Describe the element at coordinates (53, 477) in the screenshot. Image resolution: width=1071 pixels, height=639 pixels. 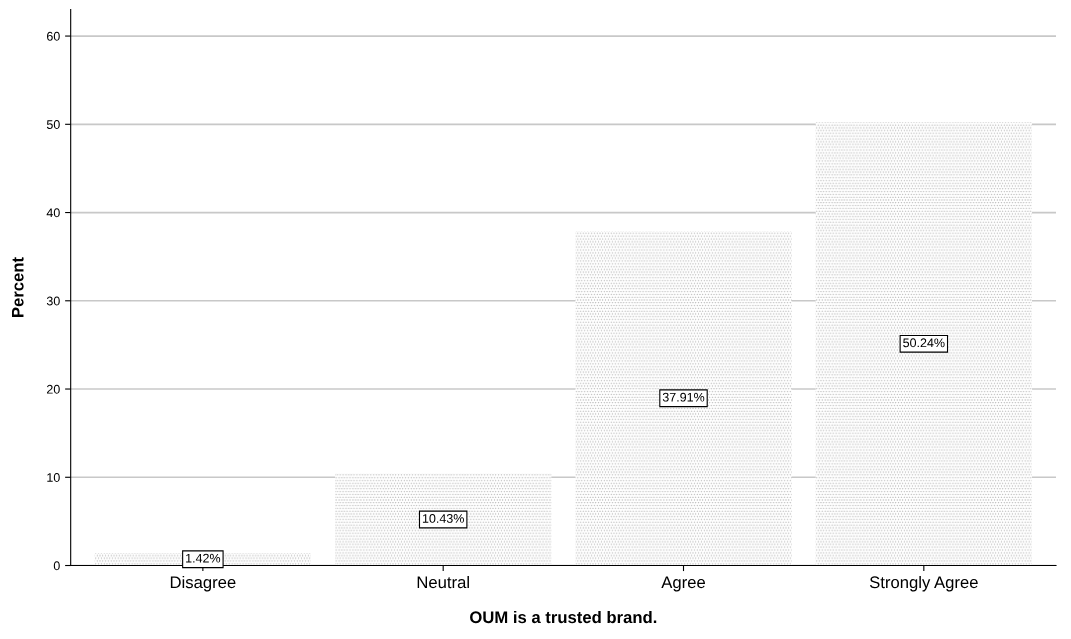
I see `y-tick-label: 10` at that location.